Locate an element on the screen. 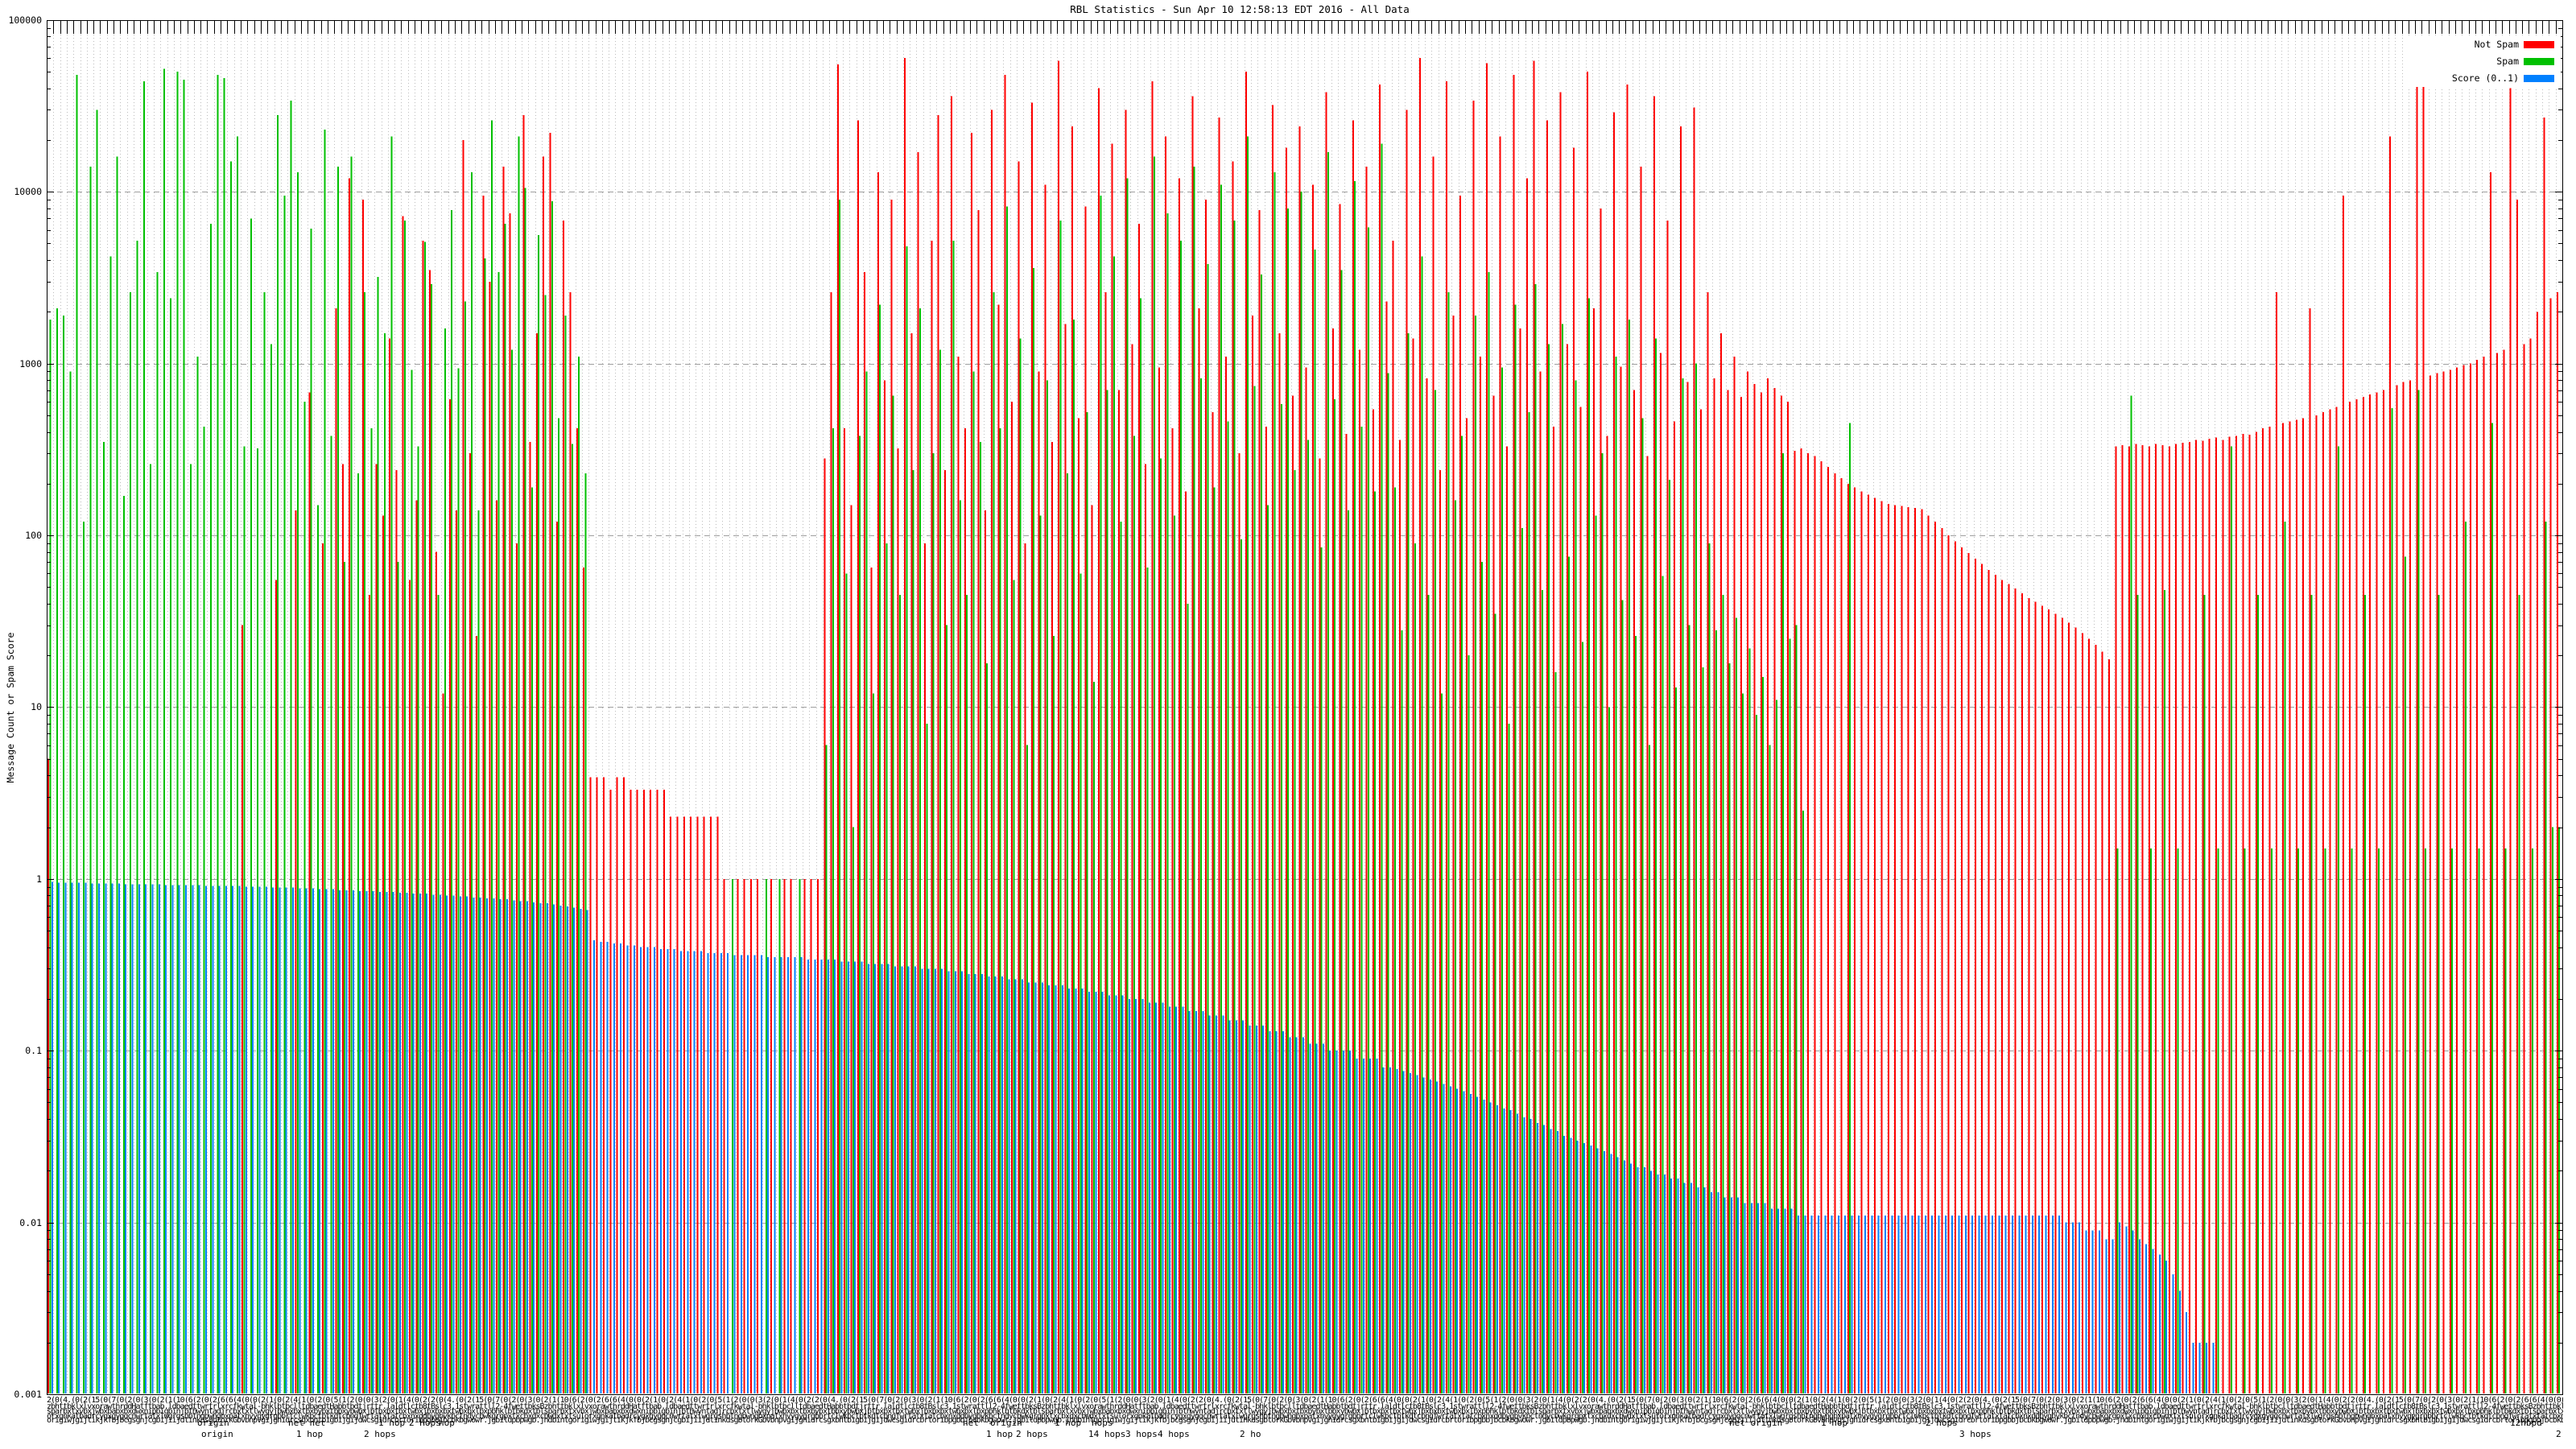  x-tick-label-fragment: hop is located at coordinates (447, 1423).